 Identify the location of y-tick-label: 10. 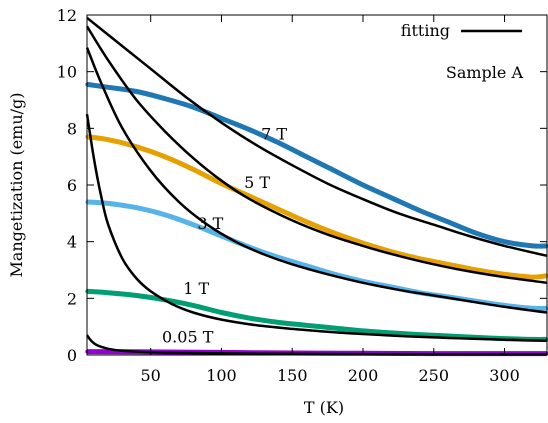
(67, 72).